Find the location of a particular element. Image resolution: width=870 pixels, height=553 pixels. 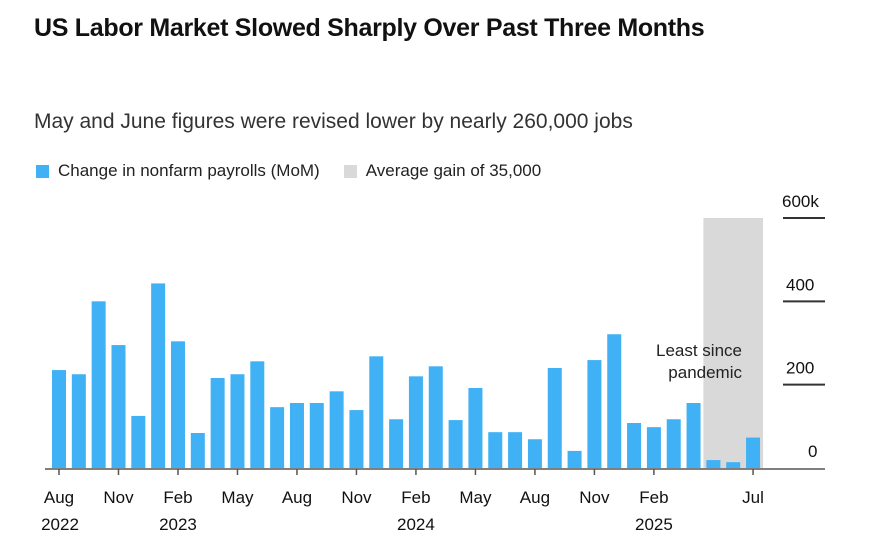

x-tick-year: 2025 is located at coordinates (654, 524).